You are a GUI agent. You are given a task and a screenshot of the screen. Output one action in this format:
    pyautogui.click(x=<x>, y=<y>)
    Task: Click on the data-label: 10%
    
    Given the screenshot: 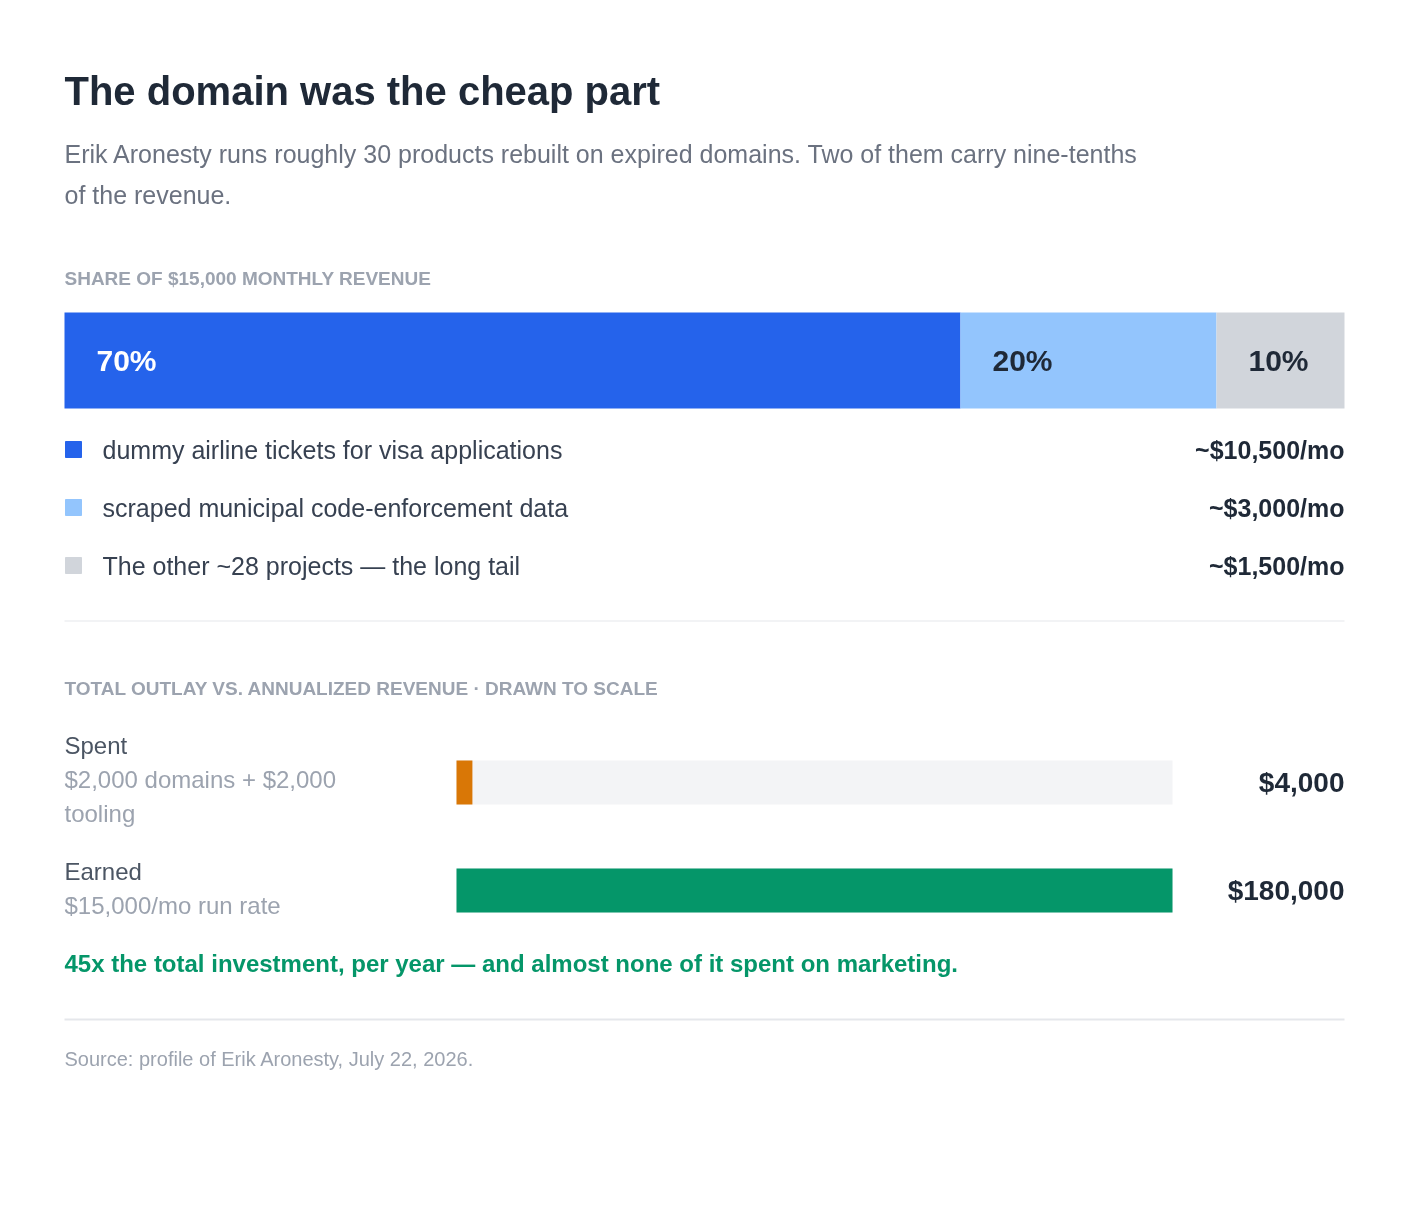 What is the action you would take?
    pyautogui.click(x=1278, y=360)
    